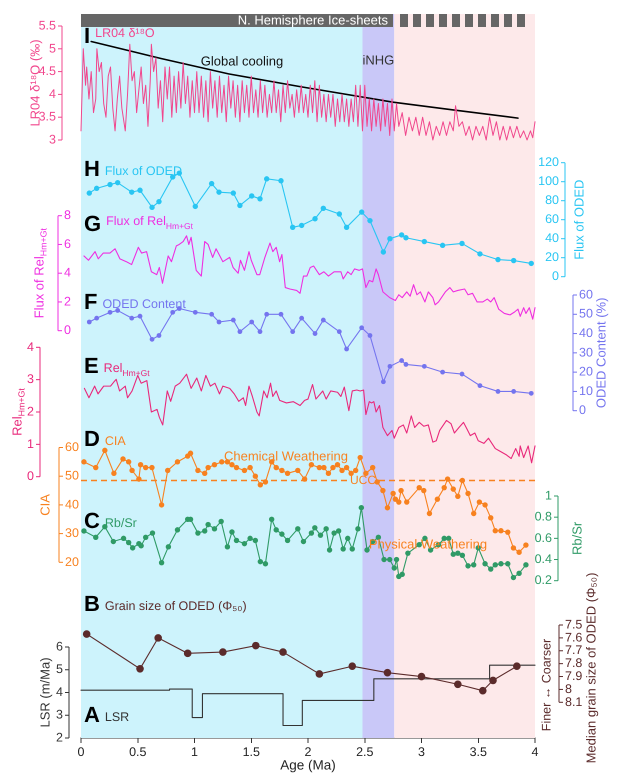 The image size is (618, 774). I want to click on y-tick-label: 30, so click(72, 533).